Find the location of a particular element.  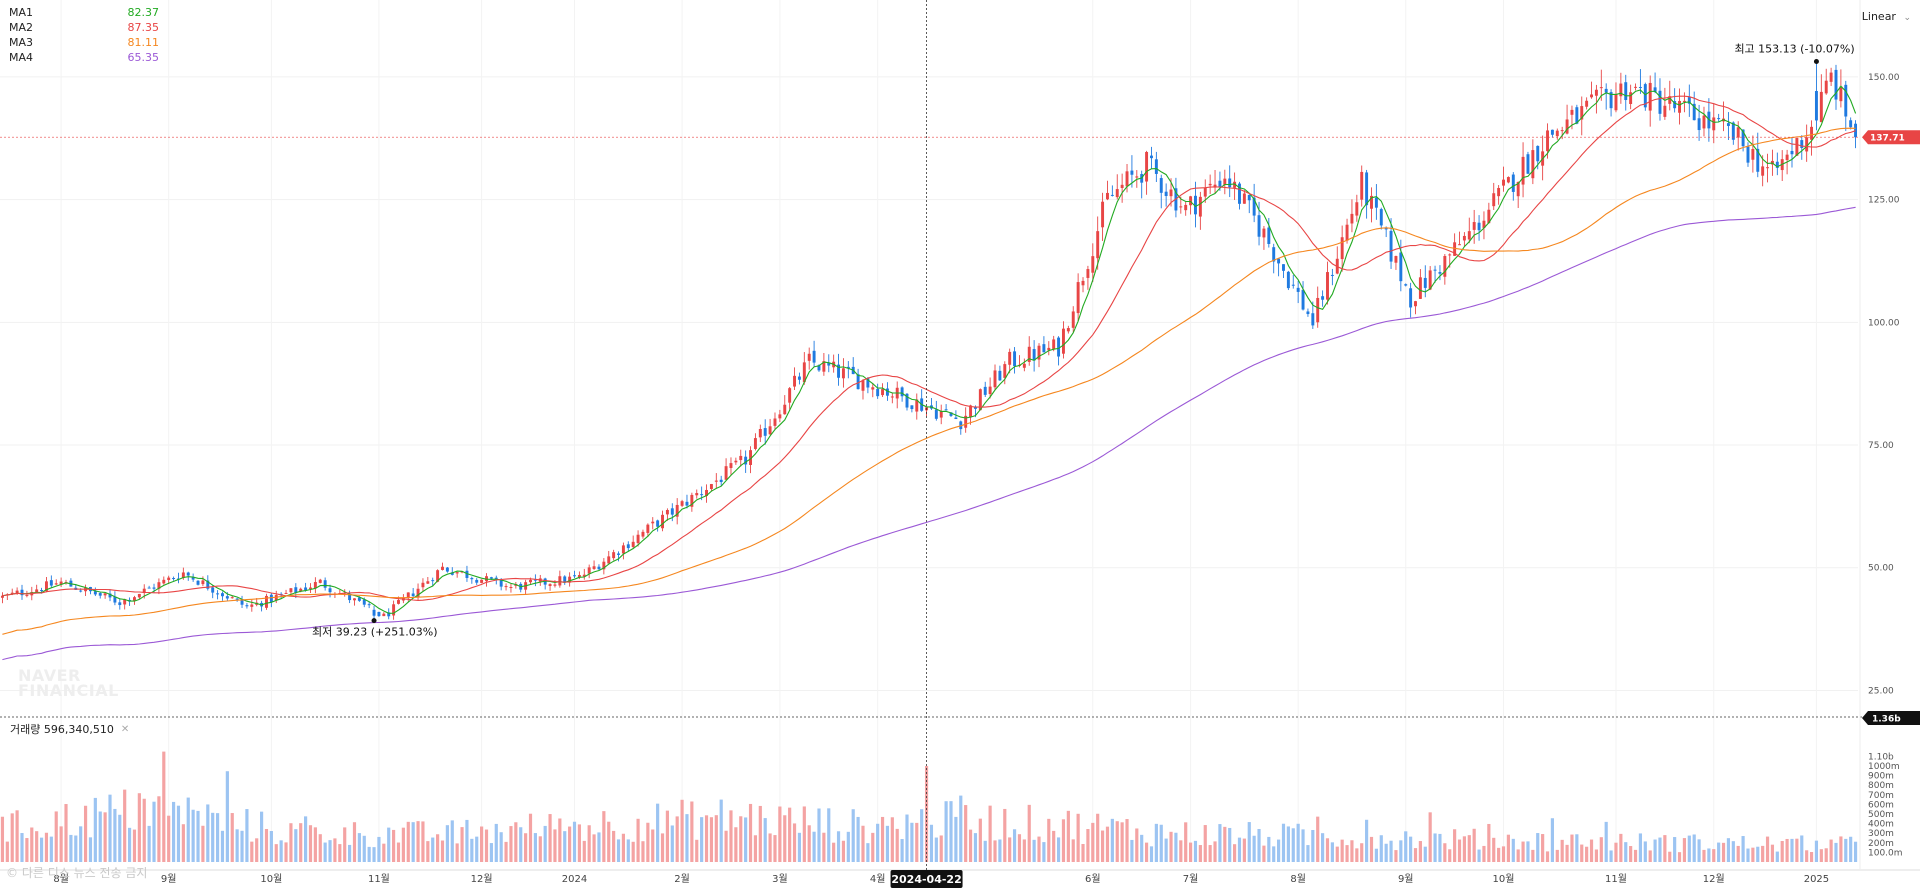

close-icon: ✕ is located at coordinates (125, 729).